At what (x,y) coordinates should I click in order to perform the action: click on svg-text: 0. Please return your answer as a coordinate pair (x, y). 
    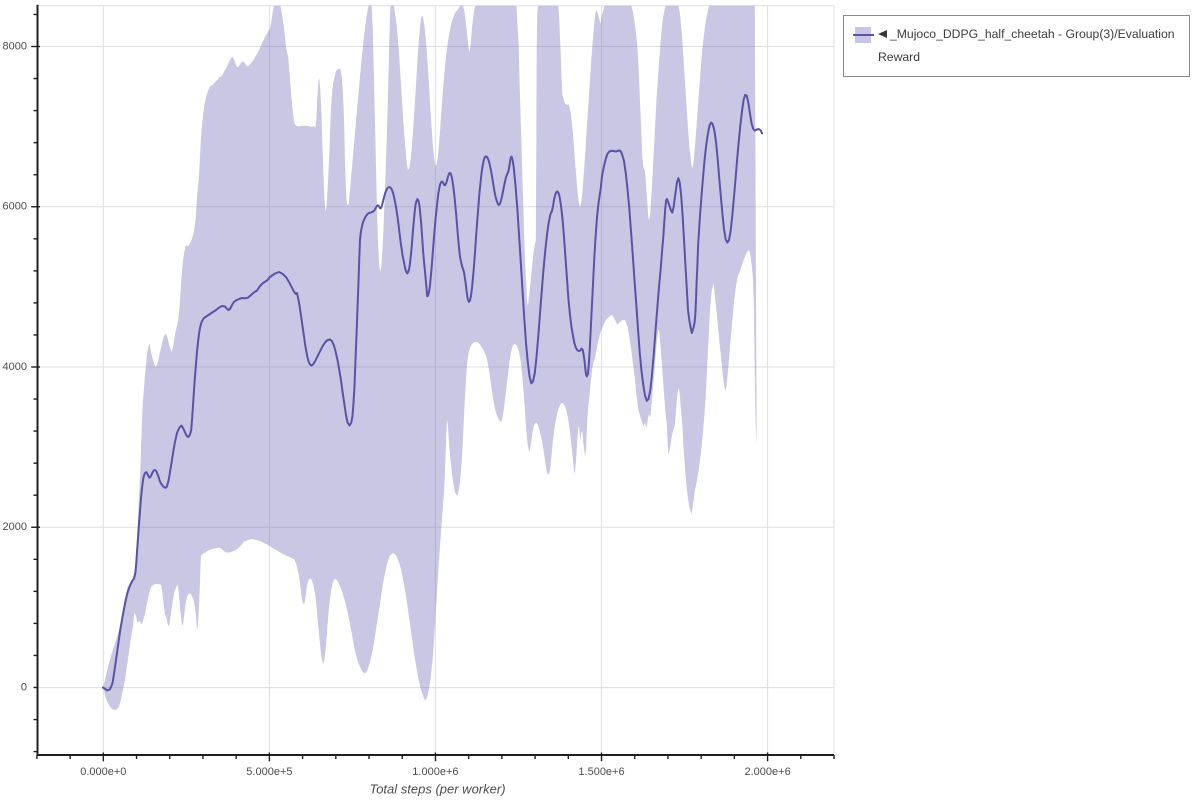
    Looking at the image, I should click on (24, 687).